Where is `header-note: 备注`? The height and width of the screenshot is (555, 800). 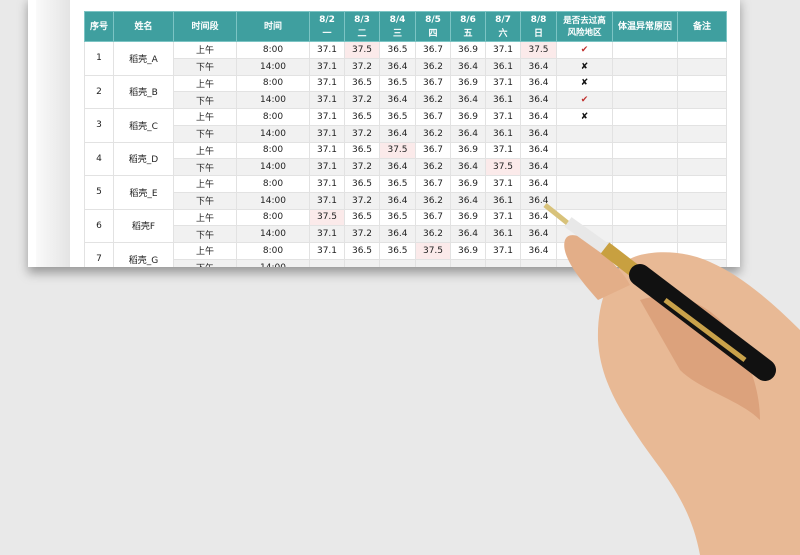 header-note: 备注 is located at coordinates (702, 26).